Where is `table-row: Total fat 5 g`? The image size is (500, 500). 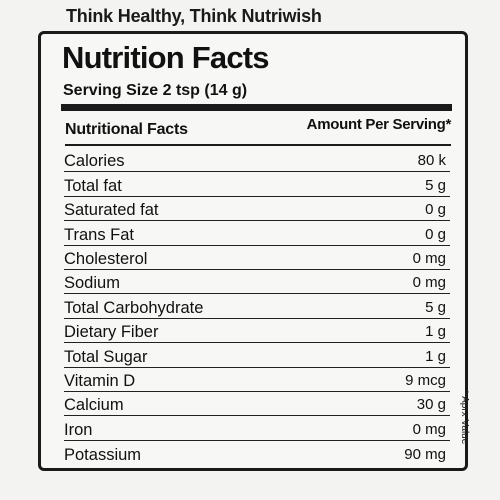
table-row: Total fat 5 g is located at coordinates (257, 184).